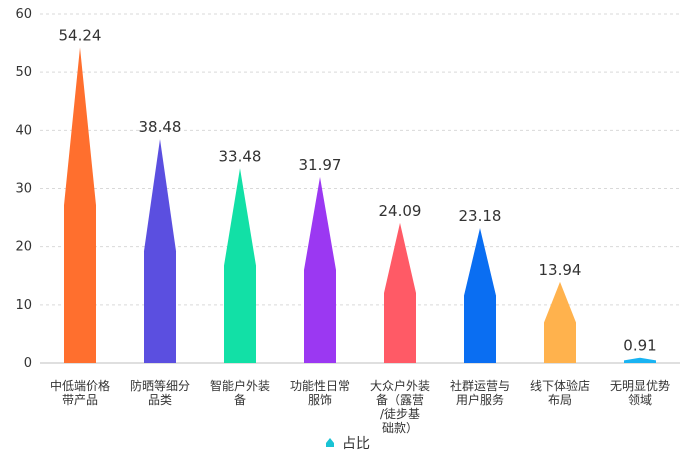 The width and height of the screenshot is (700, 458). I want to click on x-tick-label-line: 备（露营, so click(400, 400).